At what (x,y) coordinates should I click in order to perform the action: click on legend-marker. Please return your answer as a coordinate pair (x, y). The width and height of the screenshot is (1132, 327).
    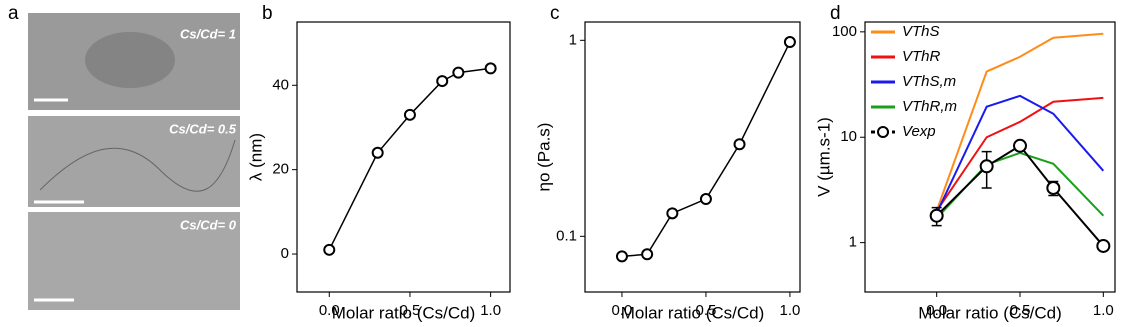
    Looking at the image, I should click on (883, 132).